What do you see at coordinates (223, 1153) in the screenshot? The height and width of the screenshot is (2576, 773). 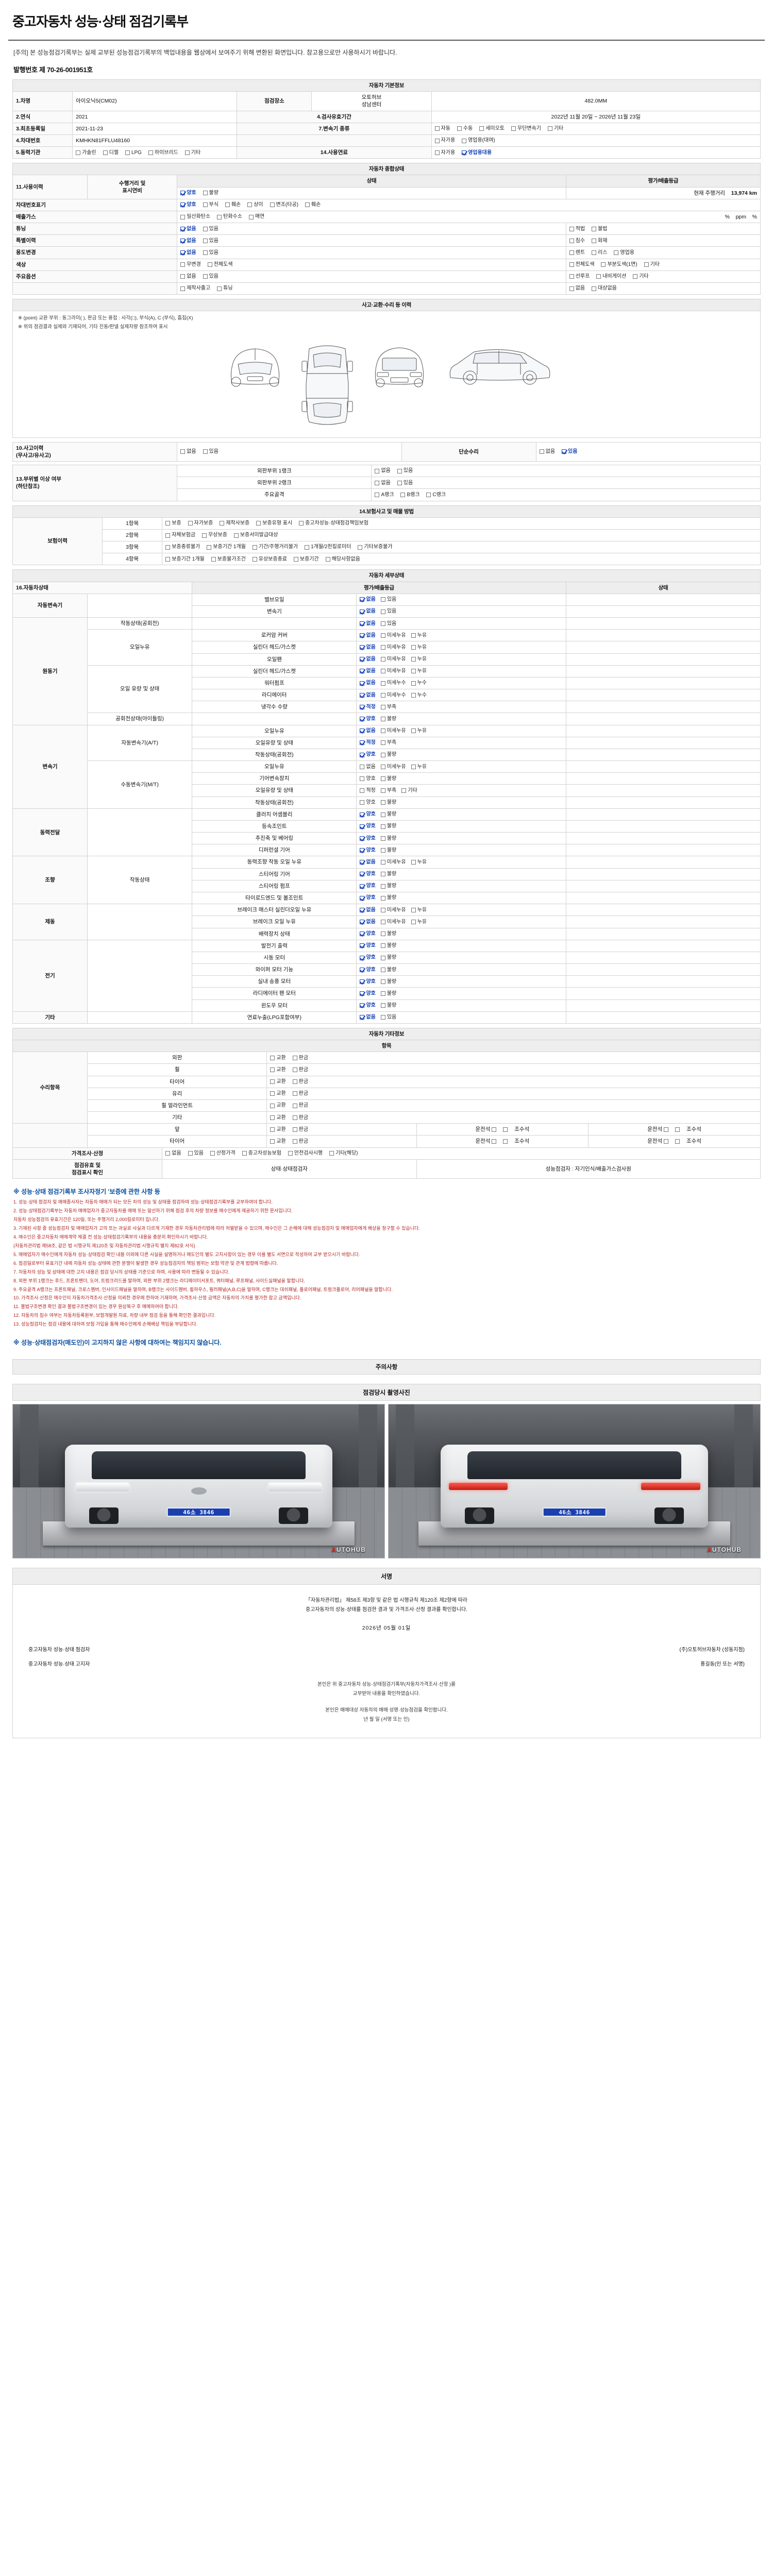 I see `cb-gu-price: 산정가격` at bounding box center [223, 1153].